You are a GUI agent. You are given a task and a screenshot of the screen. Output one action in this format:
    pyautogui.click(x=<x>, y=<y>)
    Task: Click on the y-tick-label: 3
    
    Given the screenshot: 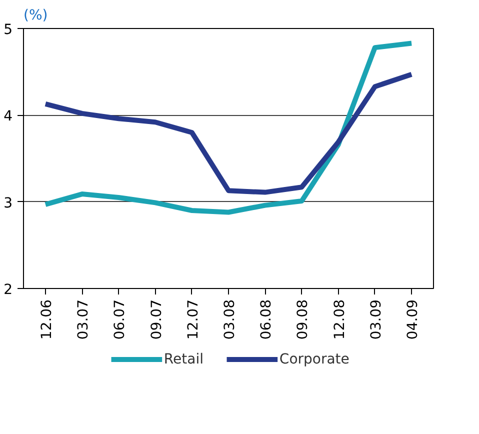 What is the action you would take?
    pyautogui.click(x=8, y=203)
    